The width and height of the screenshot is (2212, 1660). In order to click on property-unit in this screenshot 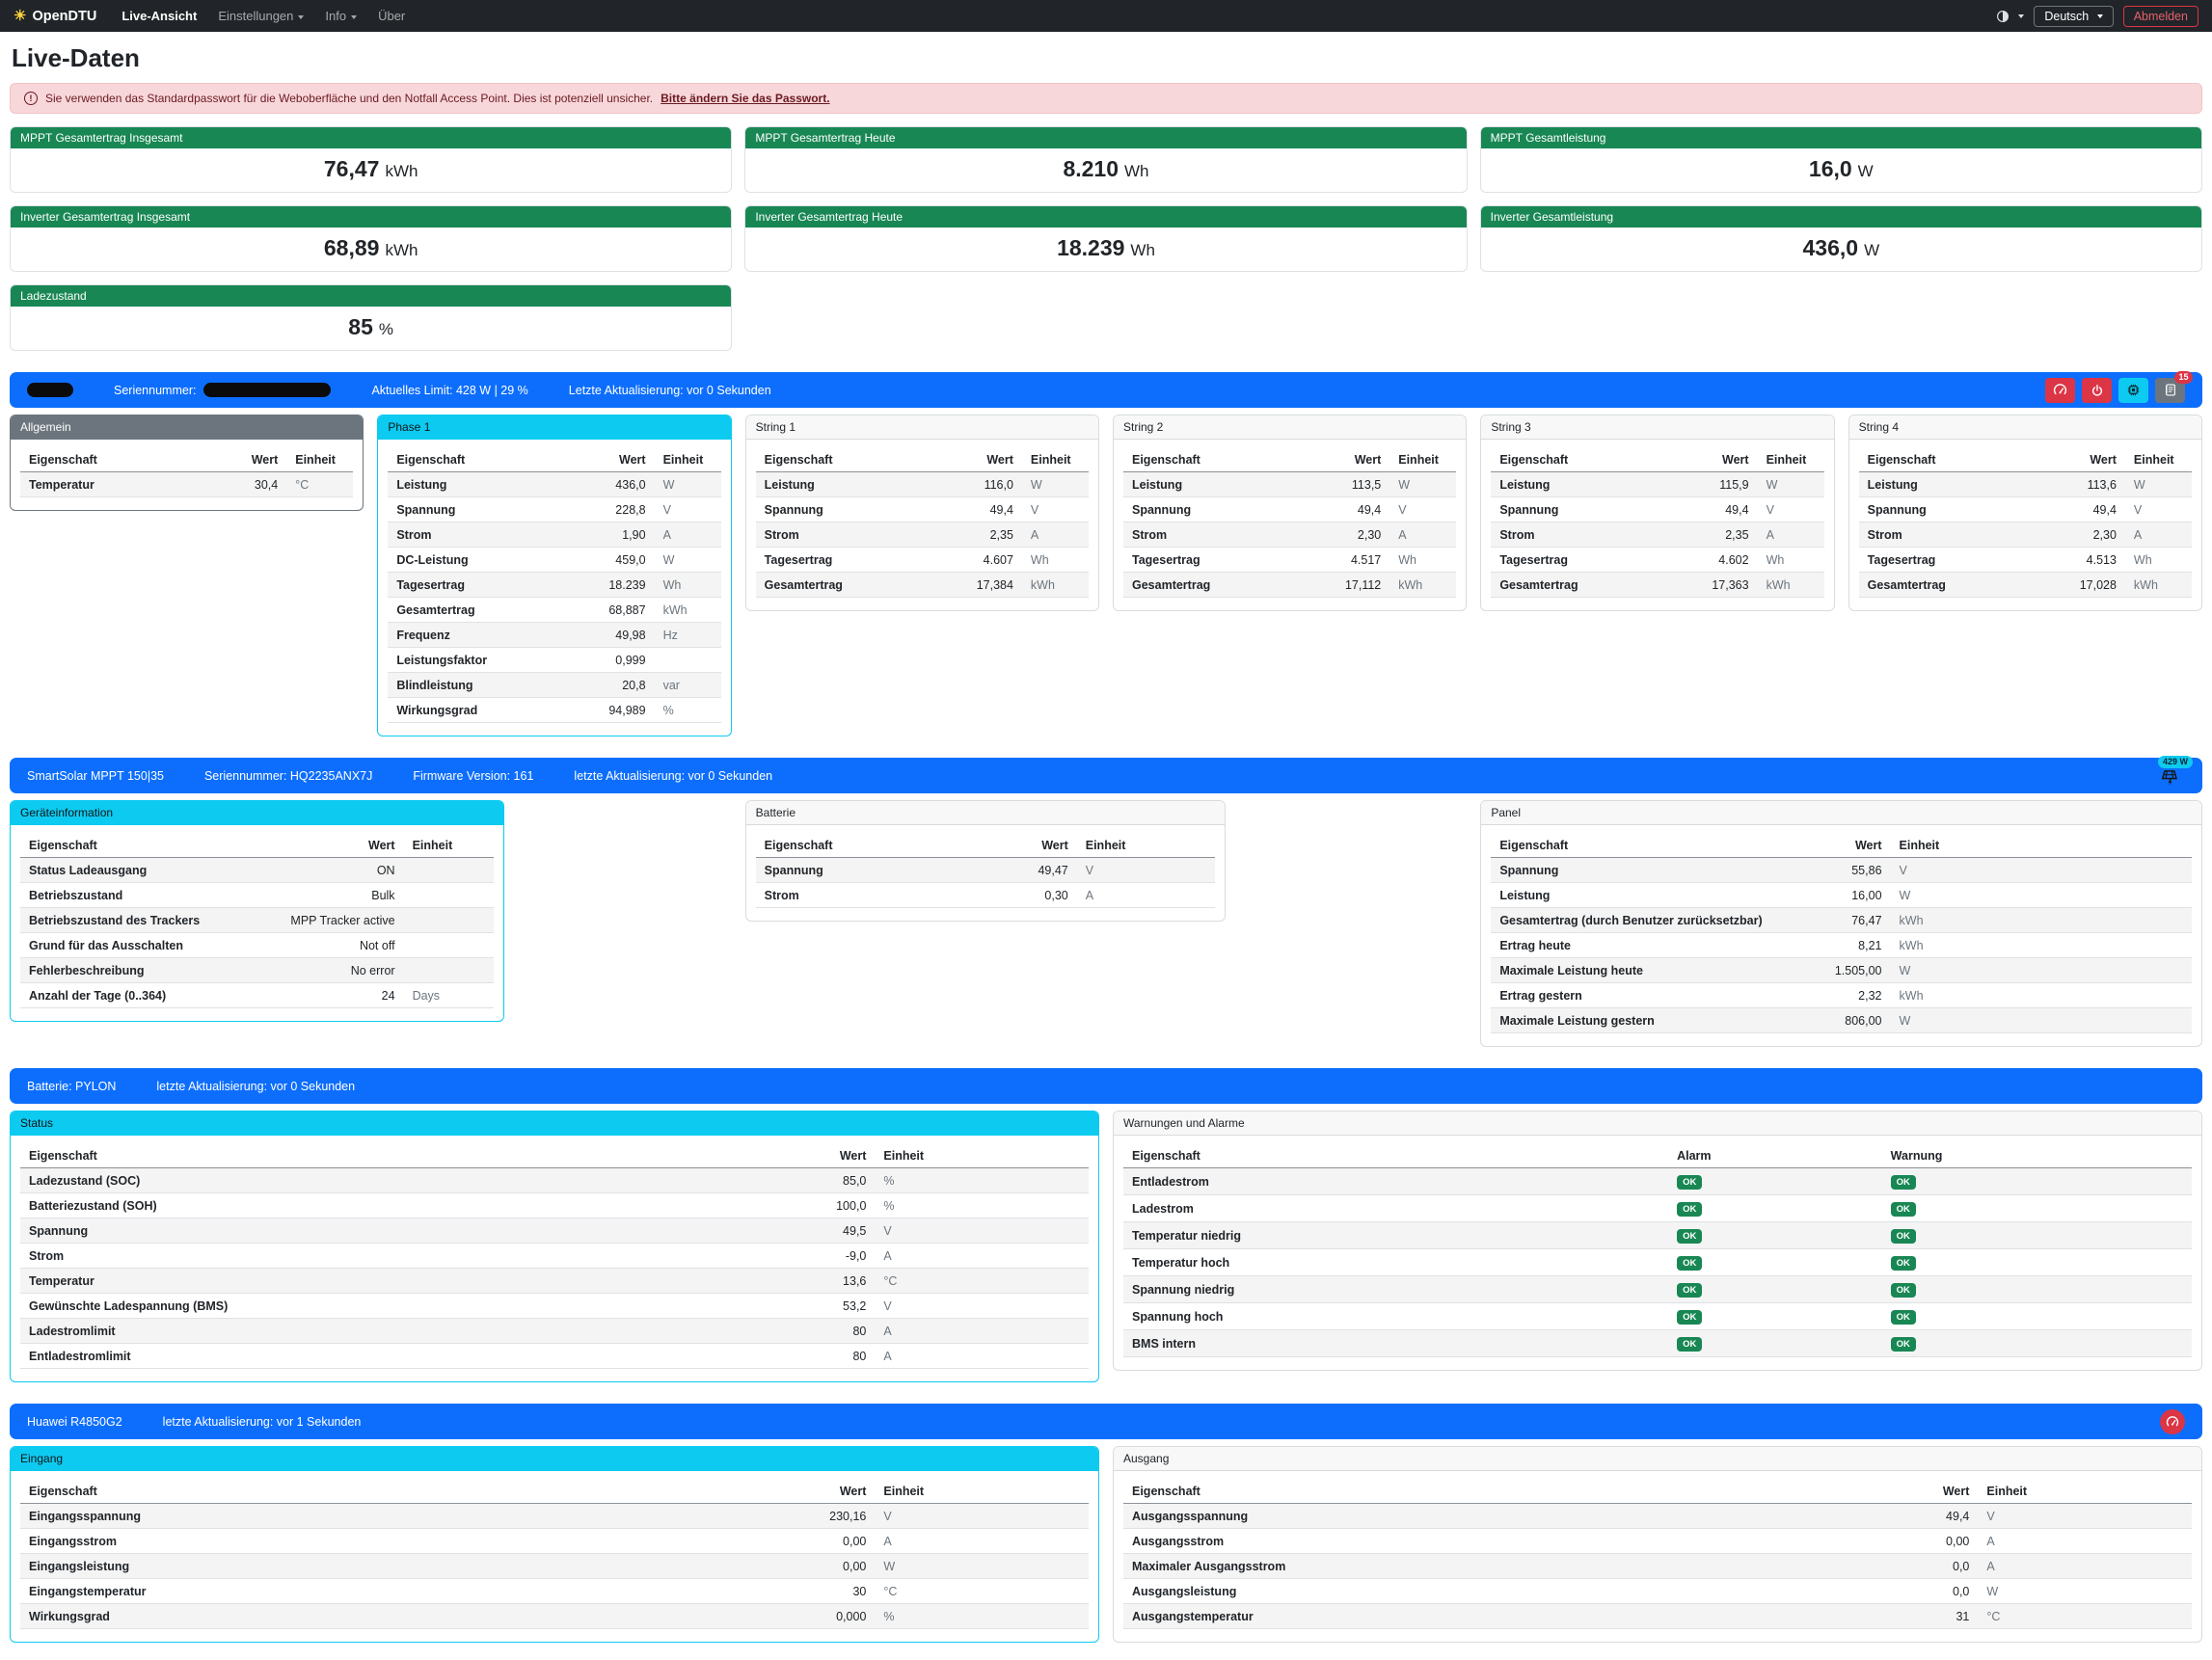, I will do `click(449, 895)`.